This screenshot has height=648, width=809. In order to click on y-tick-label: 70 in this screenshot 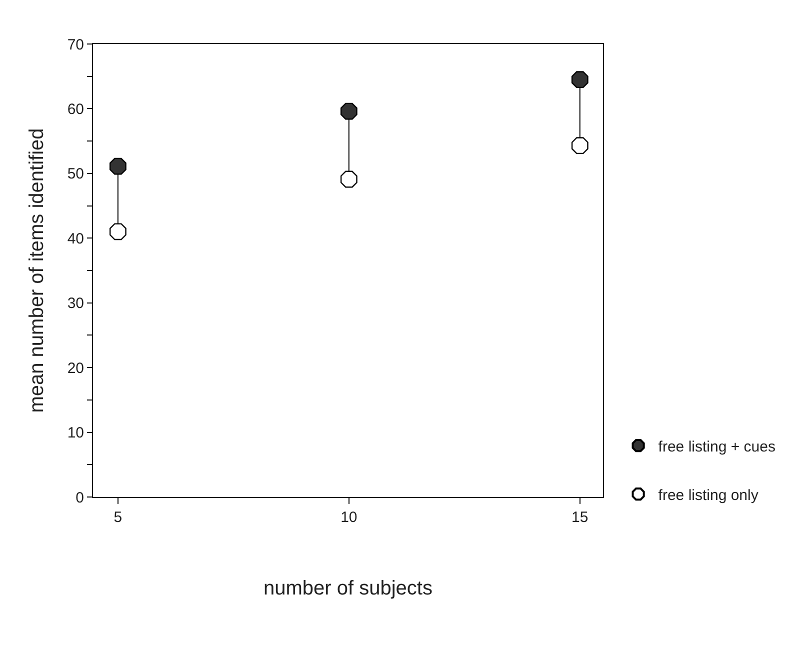, I will do `click(75, 45)`.